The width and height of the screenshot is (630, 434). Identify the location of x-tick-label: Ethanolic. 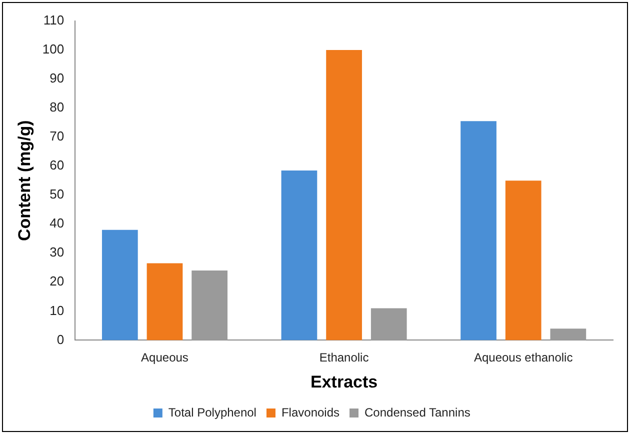
(344, 357).